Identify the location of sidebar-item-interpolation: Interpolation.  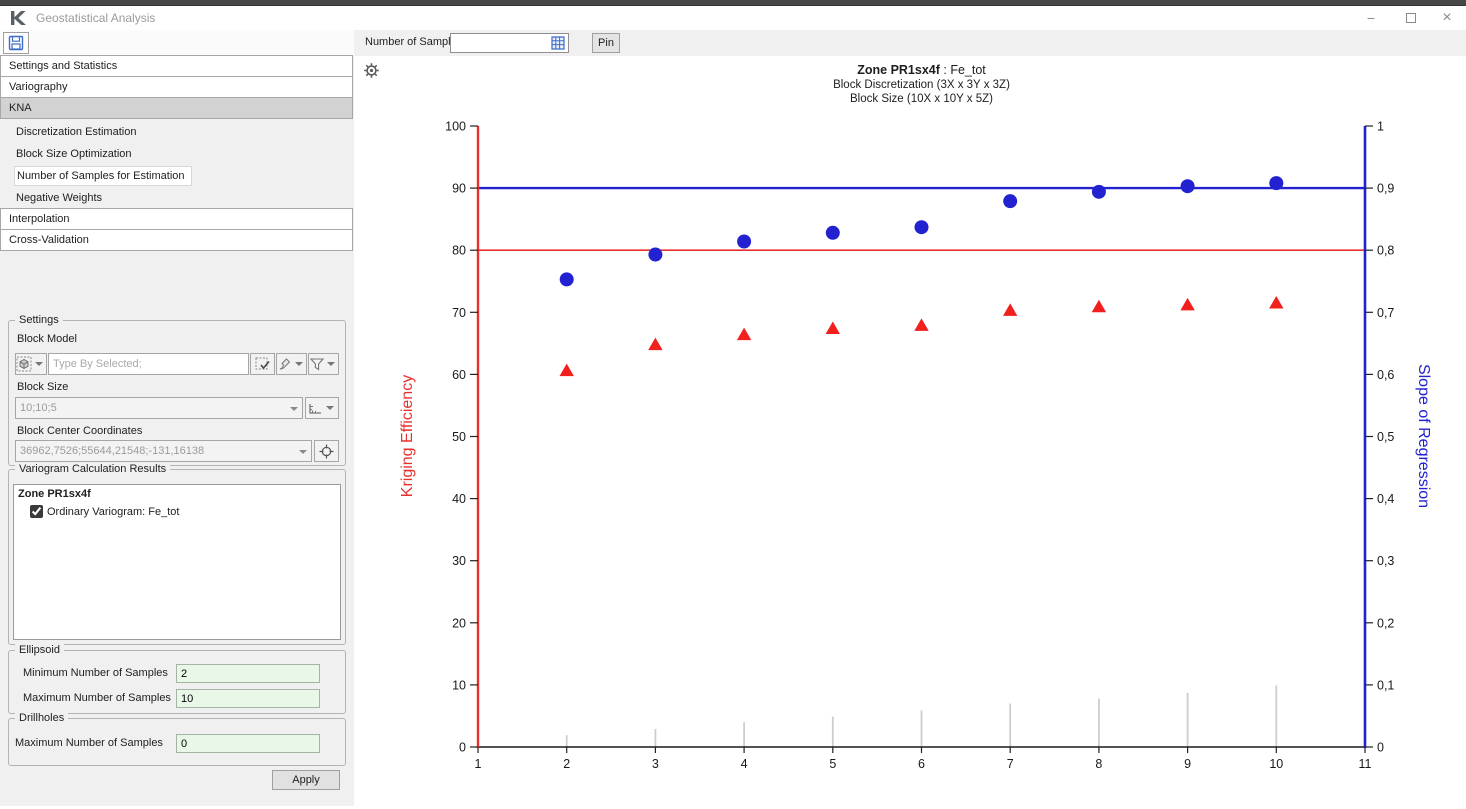
(176, 219).